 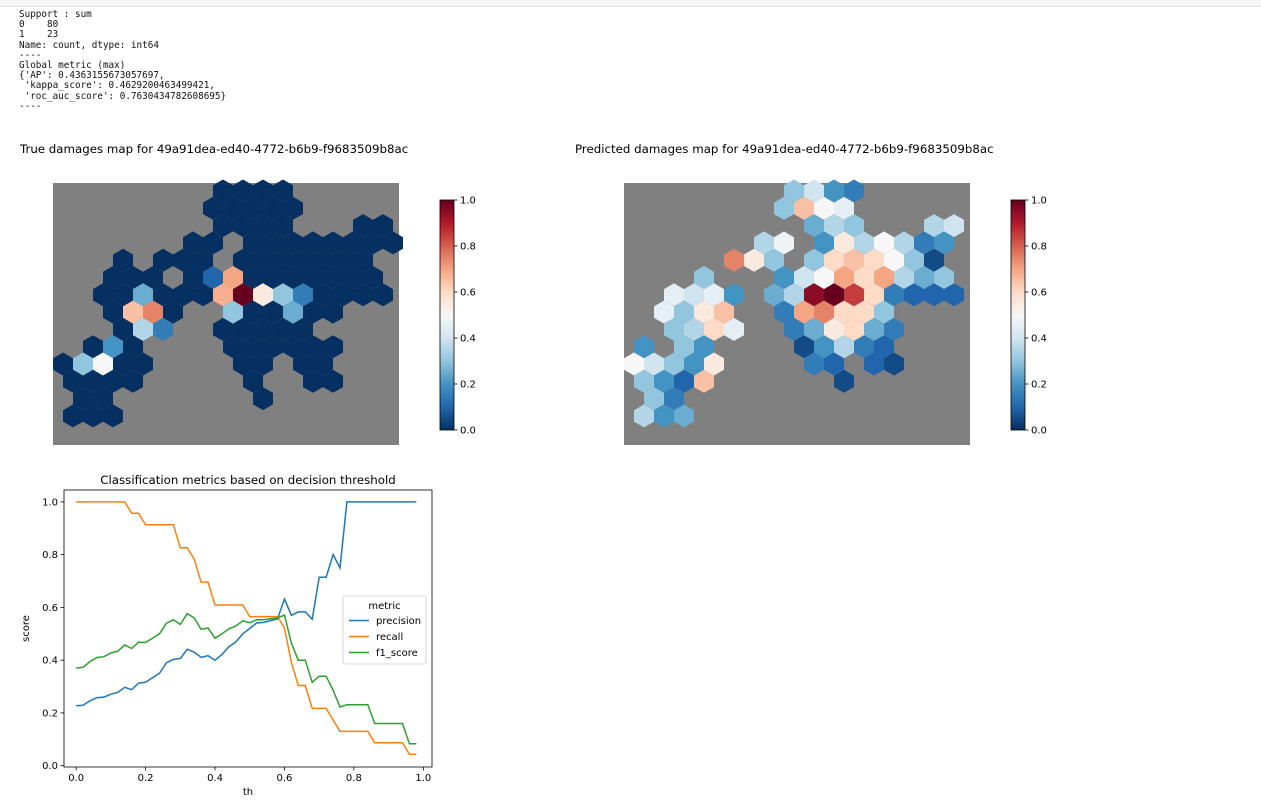 What do you see at coordinates (248, 792) in the screenshot?
I see `x-axis-label: th` at bounding box center [248, 792].